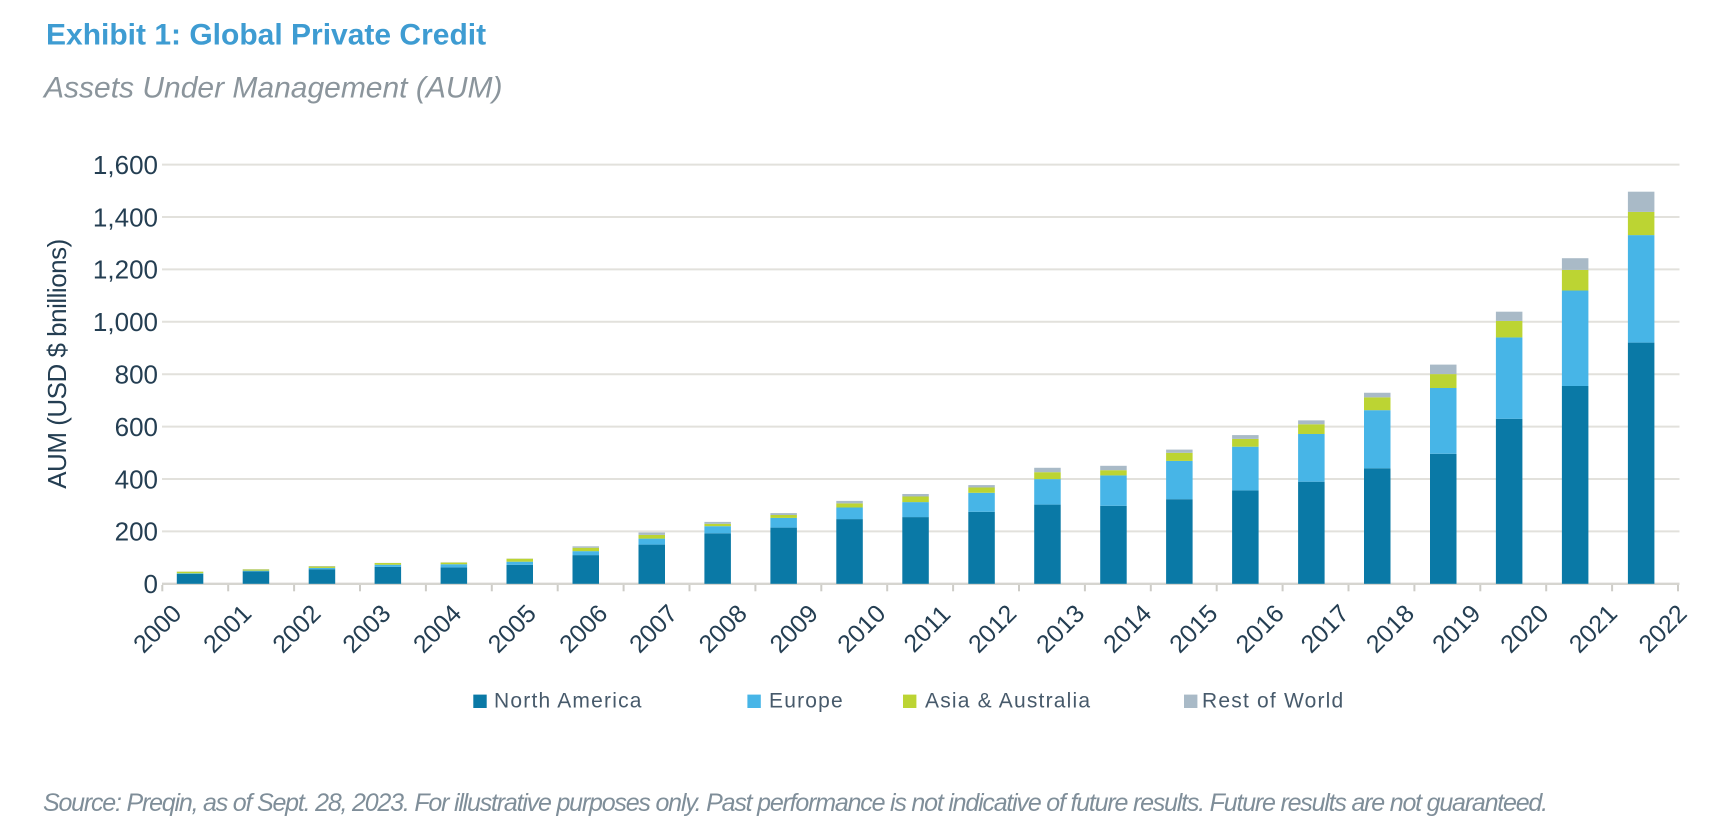  Describe the element at coordinates (1008, 701) in the screenshot. I see `svg-text: Asia & Australia` at that location.